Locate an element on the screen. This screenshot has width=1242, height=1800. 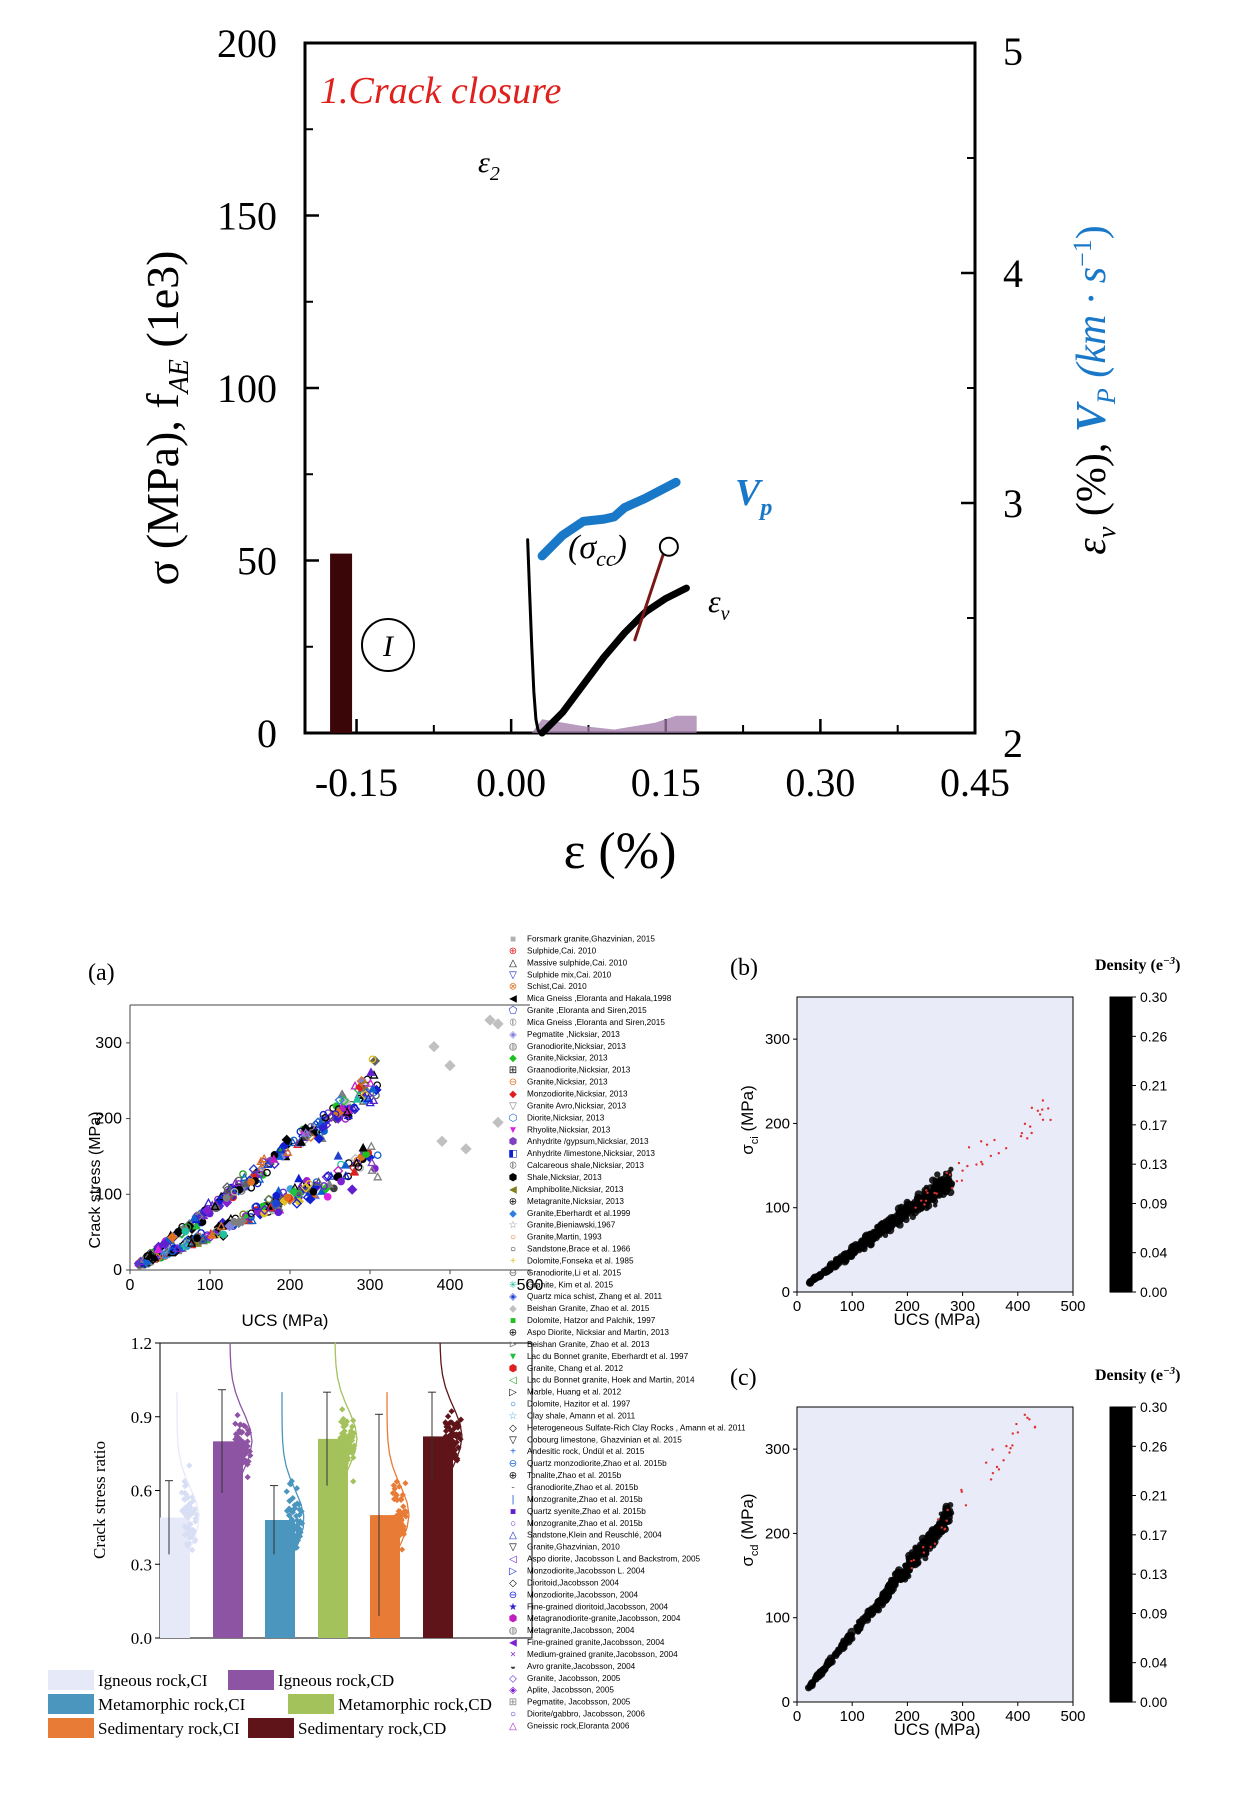
legend-source-symbol: + is located at coordinates (513, 1261).